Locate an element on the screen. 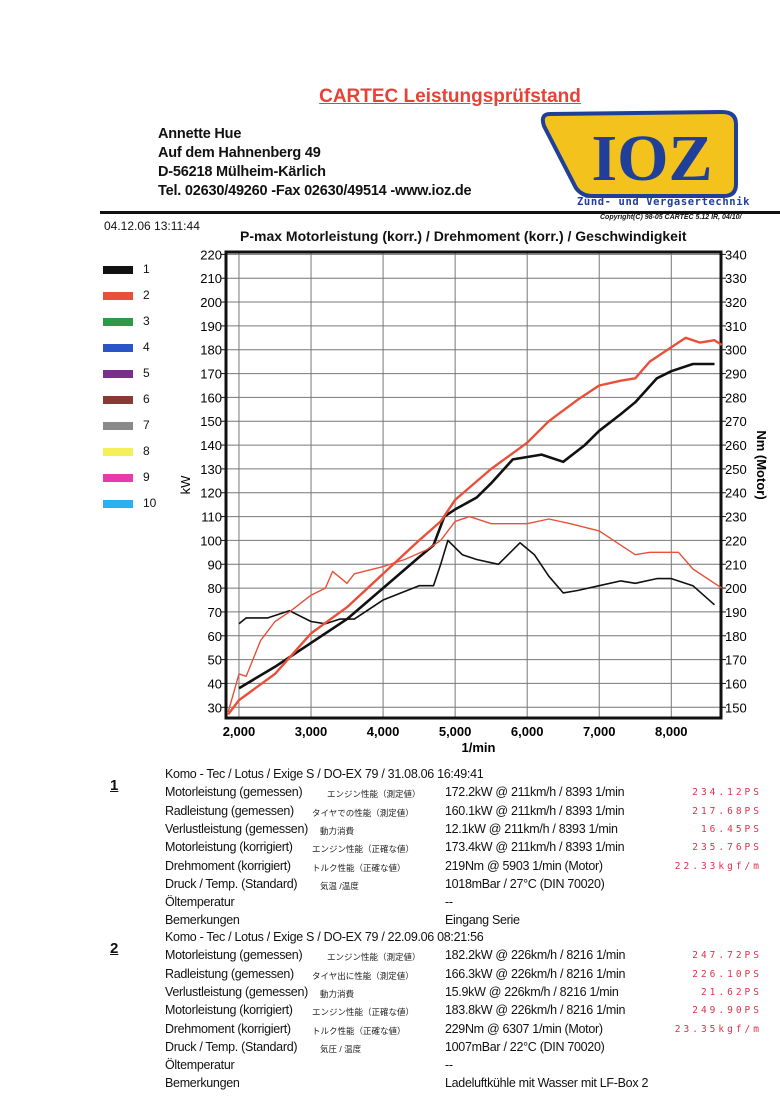 Image resolution: width=780 pixels, height=1104 pixels. x-tick-label: 5,000 is located at coordinates (455, 731).